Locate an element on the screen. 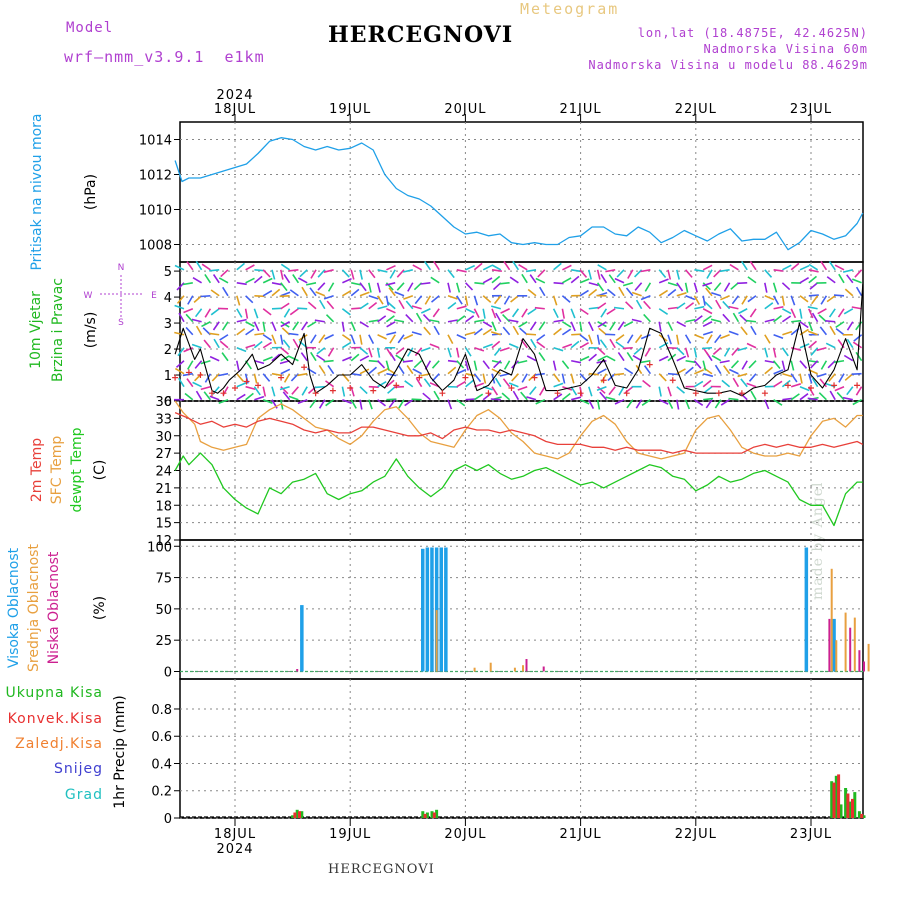 Image resolution: width=900 pixels, height=900 pixels. model-label: Model is located at coordinates (90, 28).